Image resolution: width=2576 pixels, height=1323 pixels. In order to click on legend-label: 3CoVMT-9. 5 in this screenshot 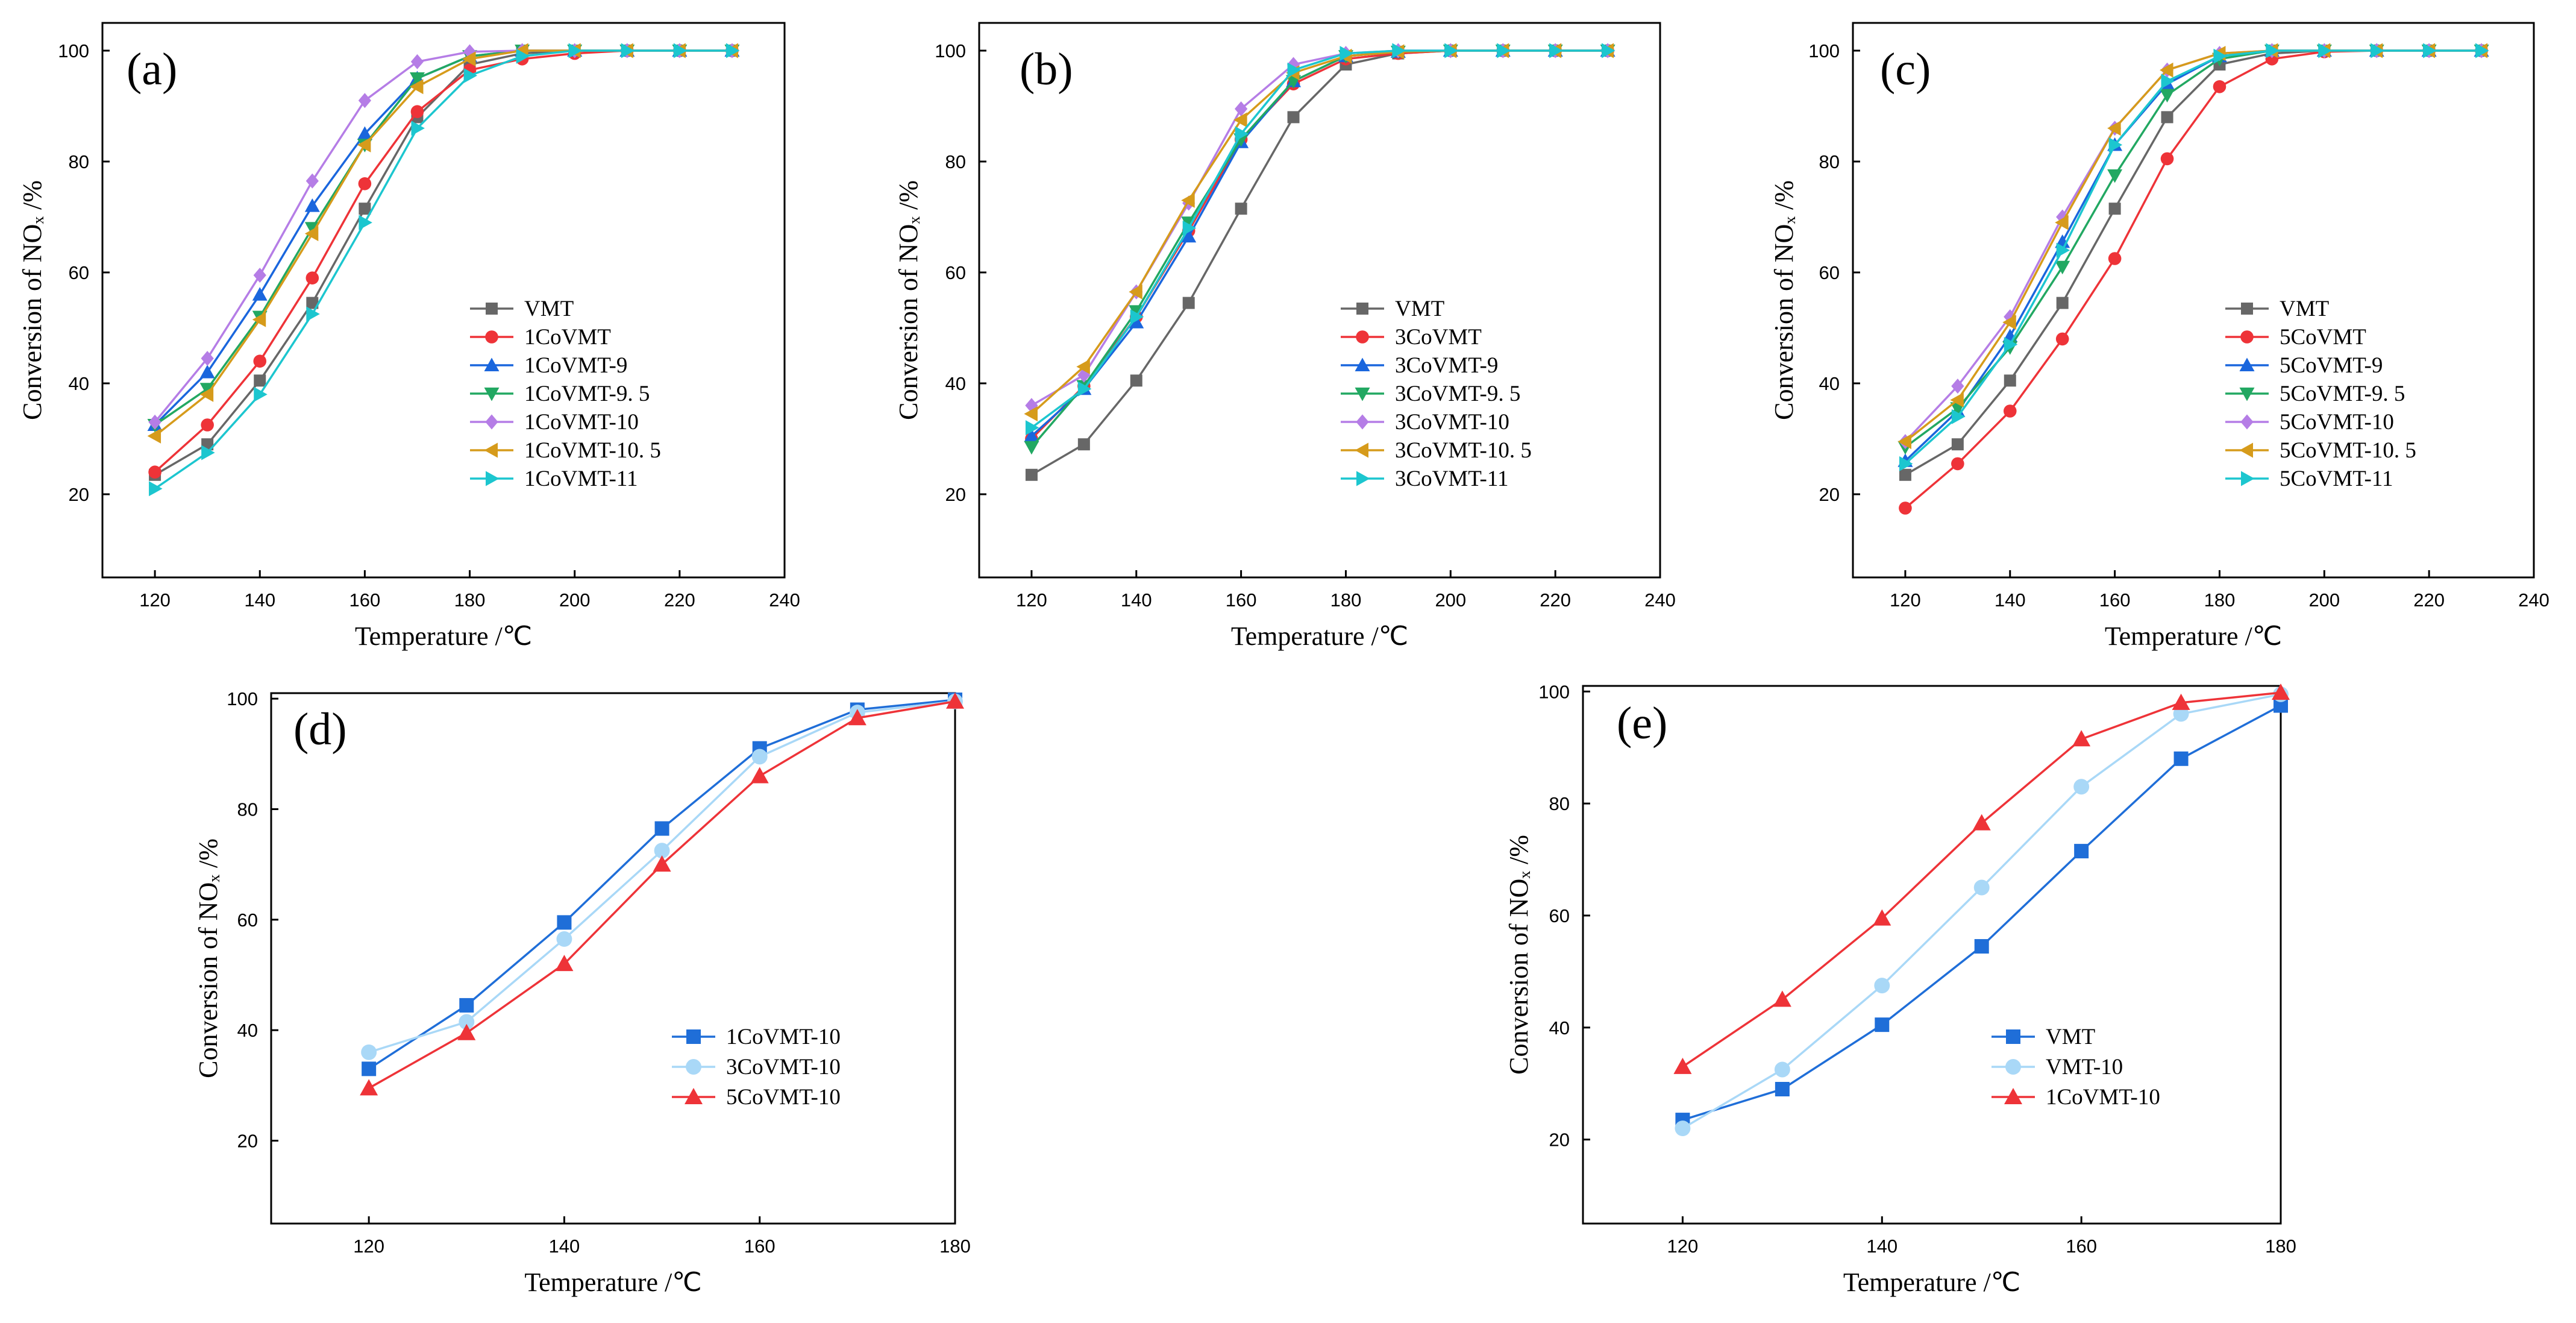, I will do `click(1457, 394)`.